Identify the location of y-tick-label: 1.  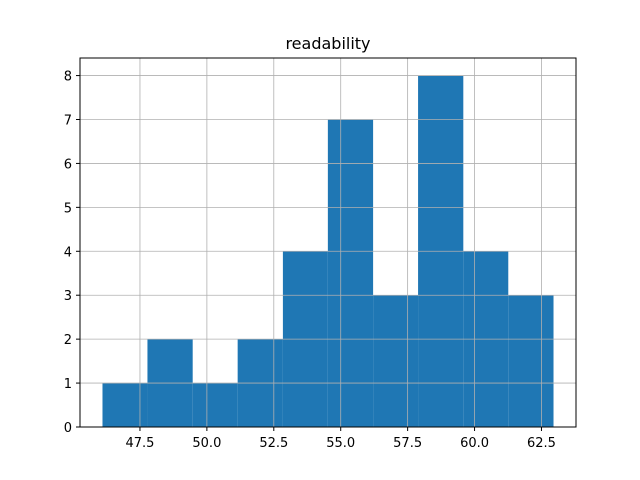
(68, 384).